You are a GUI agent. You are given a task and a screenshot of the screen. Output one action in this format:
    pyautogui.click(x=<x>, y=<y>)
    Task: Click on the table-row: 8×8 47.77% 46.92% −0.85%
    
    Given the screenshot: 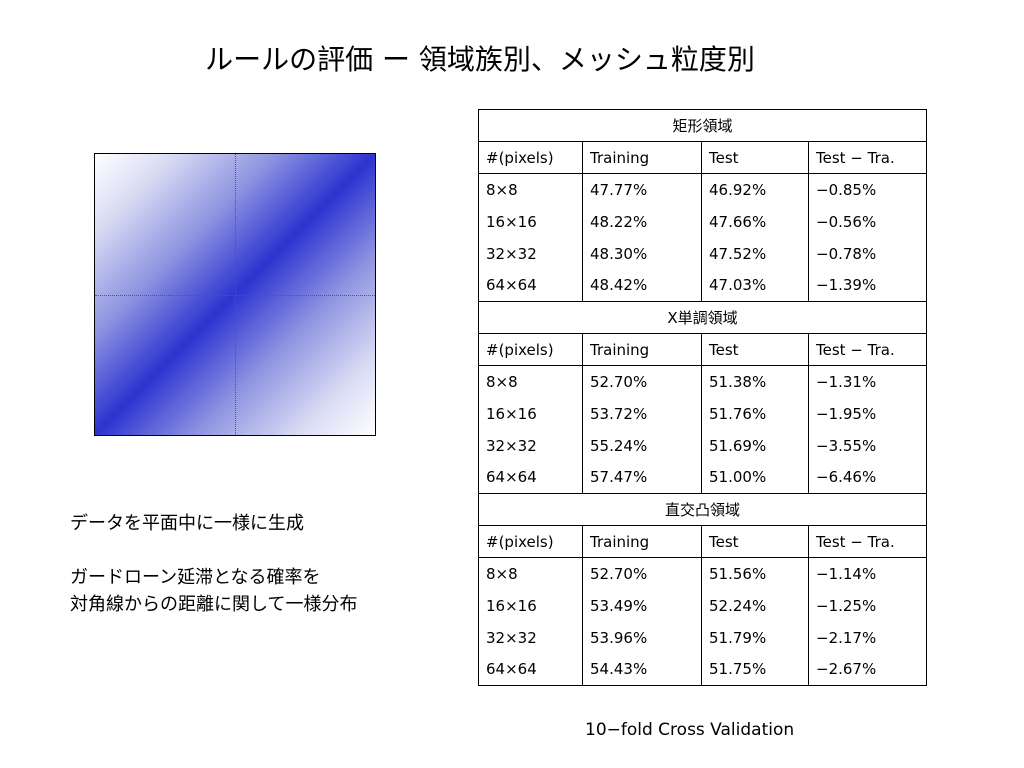 What is the action you would take?
    pyautogui.click(x=703, y=189)
    